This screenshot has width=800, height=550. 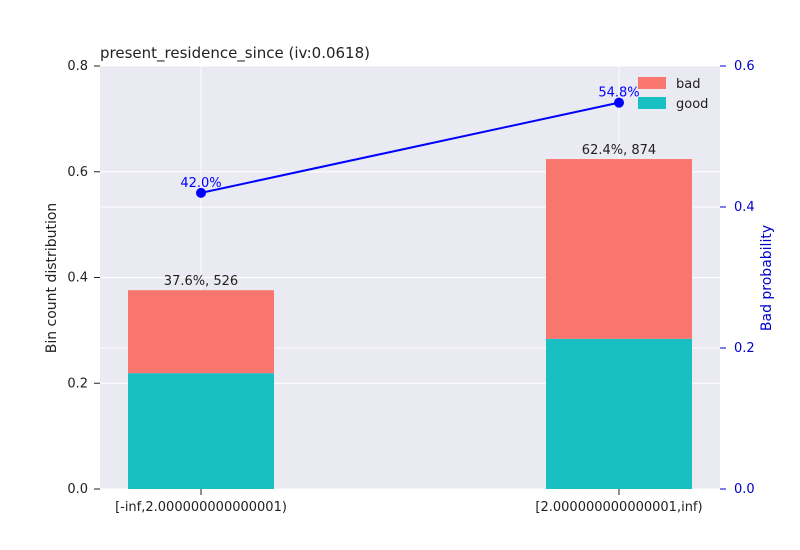 What do you see at coordinates (673, 94) in the screenshot?
I see `legend: bad good` at bounding box center [673, 94].